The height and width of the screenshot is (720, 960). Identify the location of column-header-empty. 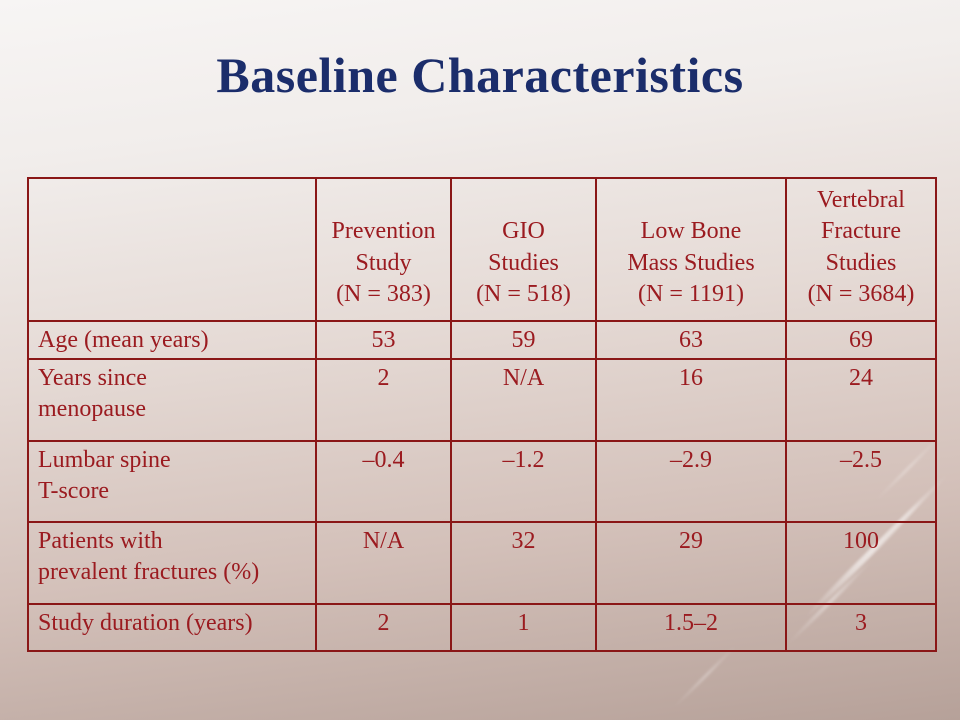
(172, 249).